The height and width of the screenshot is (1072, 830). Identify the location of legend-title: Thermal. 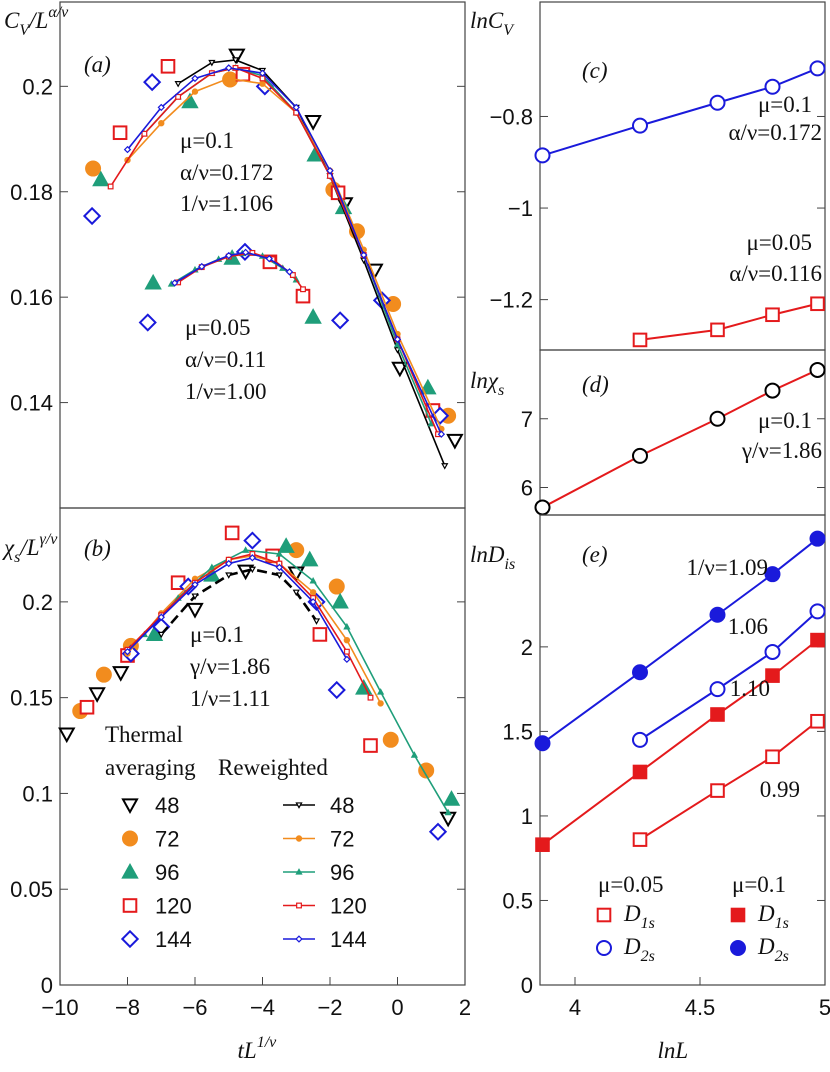
(144, 734).